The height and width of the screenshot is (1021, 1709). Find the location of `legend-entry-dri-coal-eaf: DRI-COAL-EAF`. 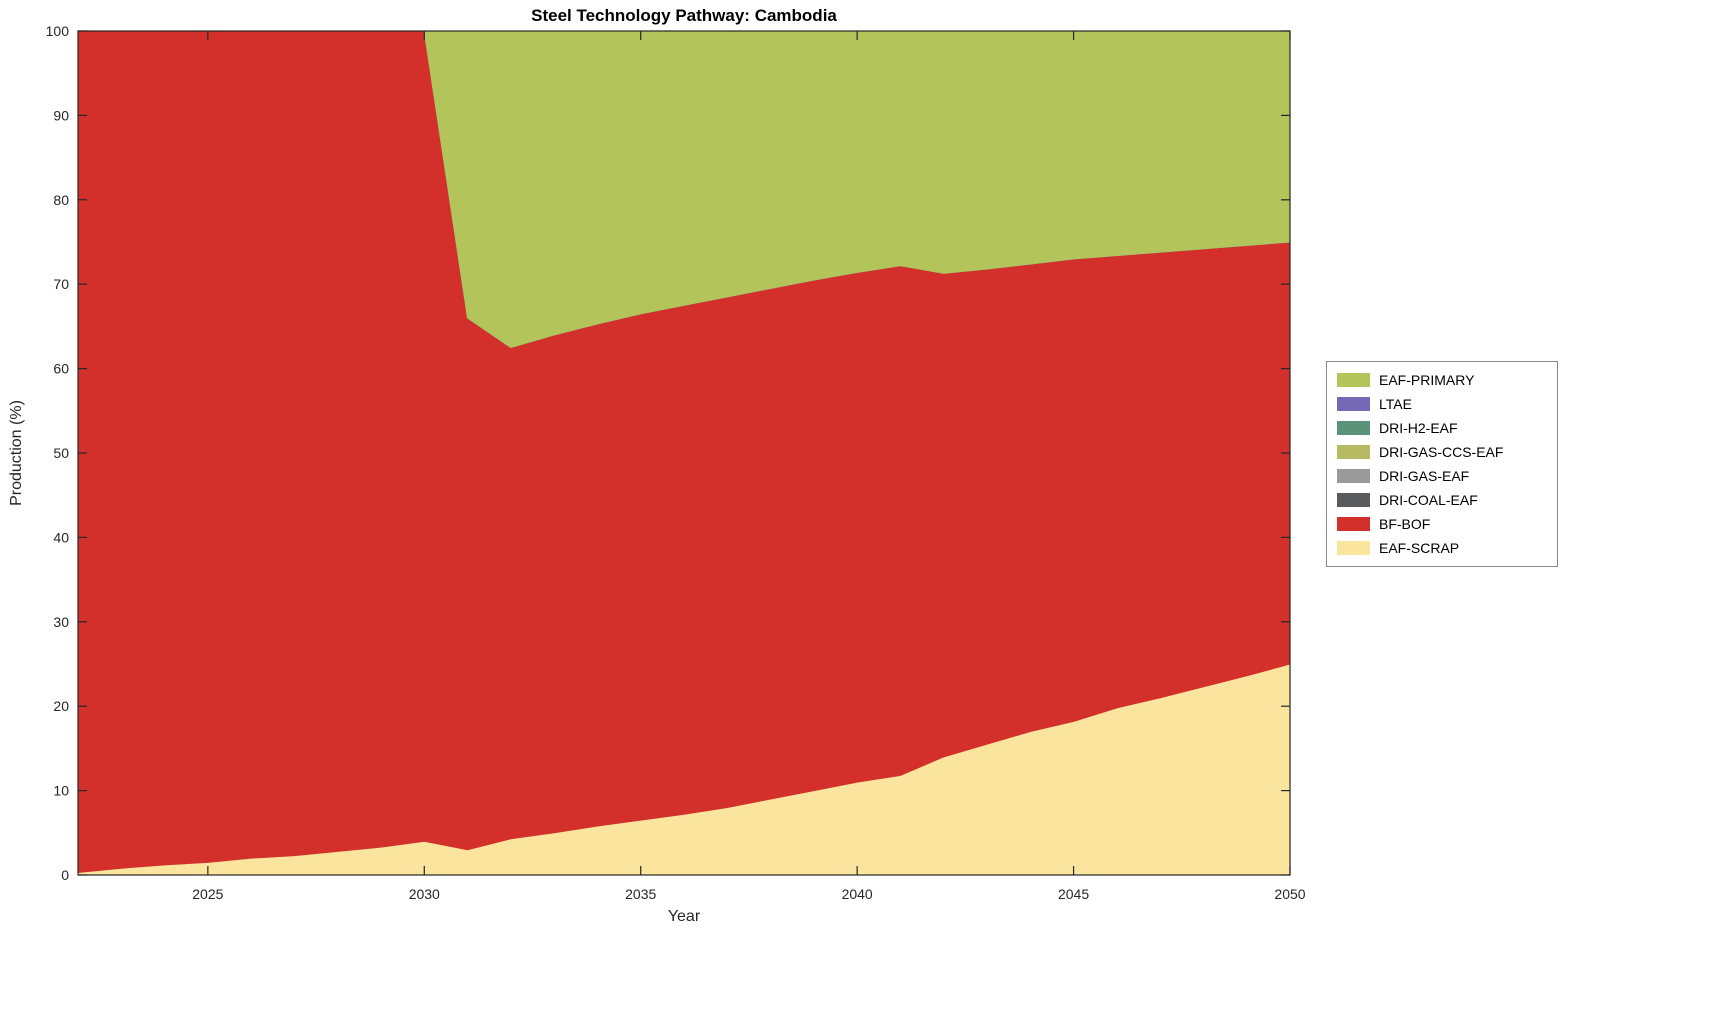

legend-entry-dri-coal-eaf: DRI-COAL-EAF is located at coordinates (1442, 500).